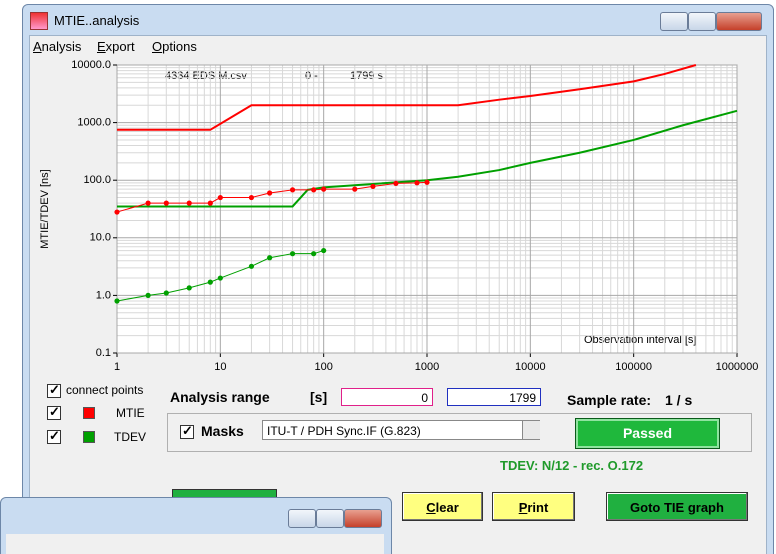 This screenshot has width=776, height=554. Describe the element at coordinates (633, 367) in the screenshot. I see `x-tick-label: 100000` at that location.